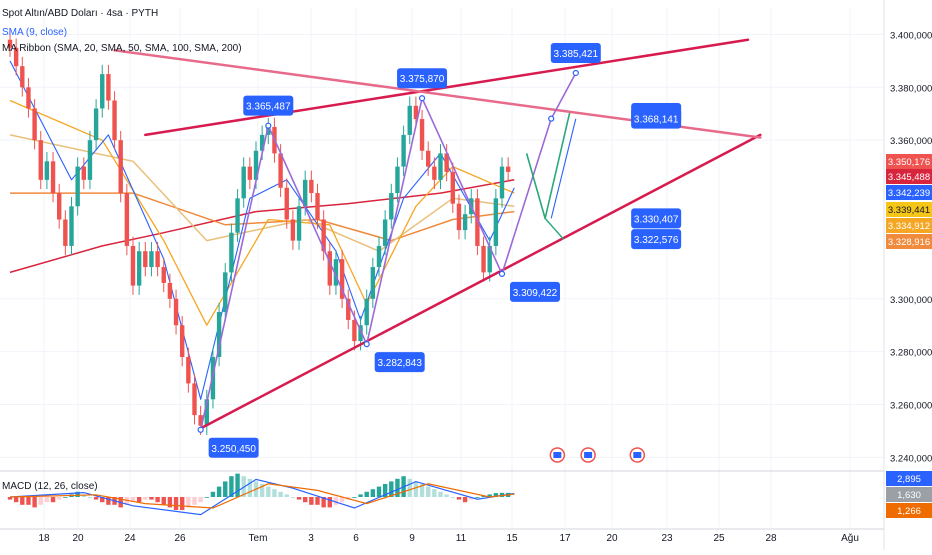  What do you see at coordinates (356, 538) in the screenshot?
I see `x-axis-label: 6` at bounding box center [356, 538].